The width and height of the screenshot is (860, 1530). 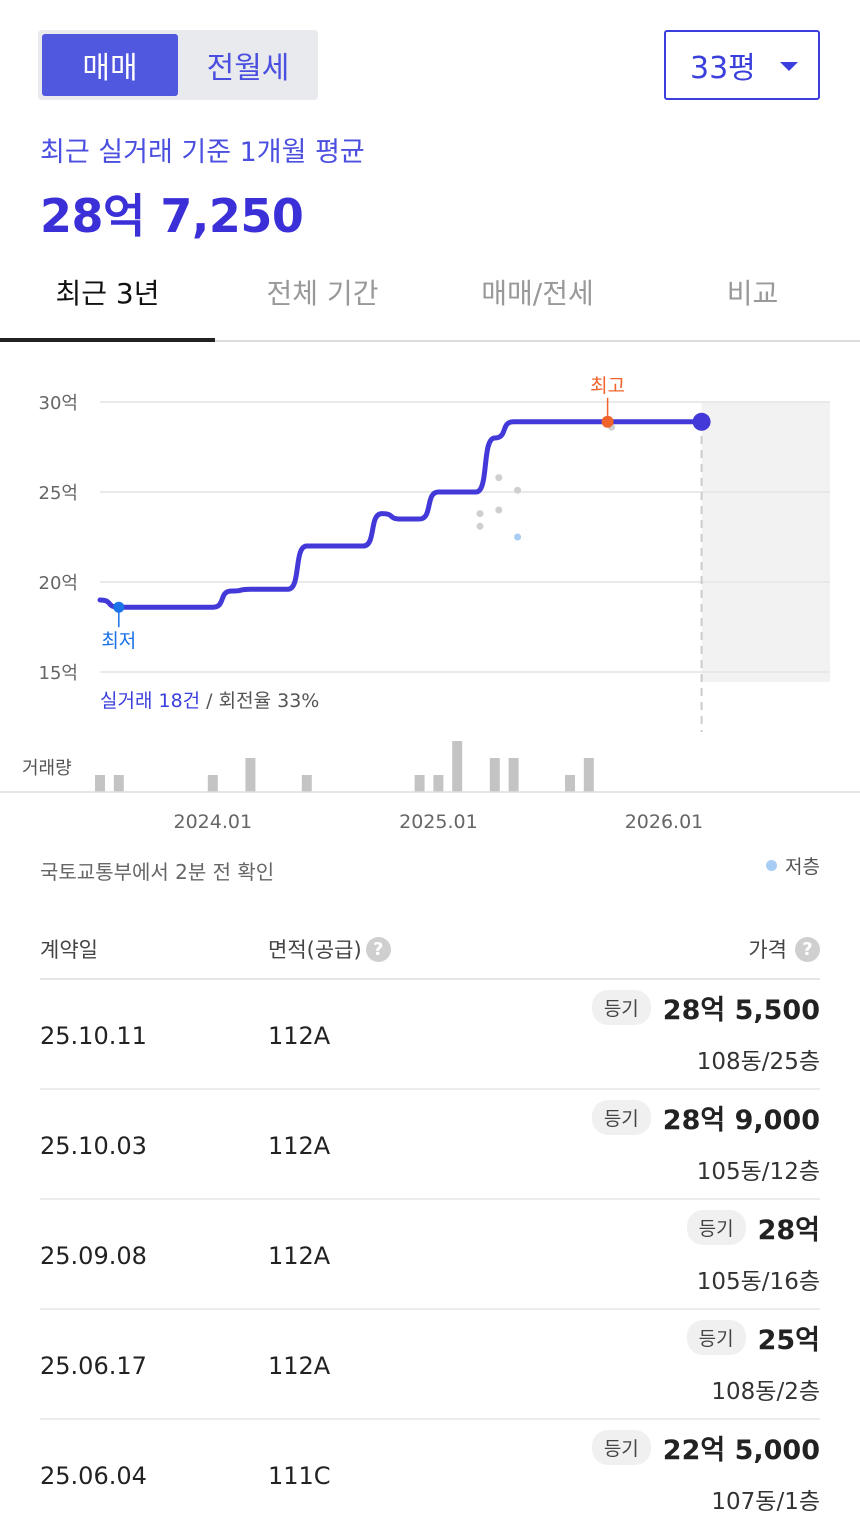 I want to click on row-unit: 105동/12층, so click(x=758, y=1172).